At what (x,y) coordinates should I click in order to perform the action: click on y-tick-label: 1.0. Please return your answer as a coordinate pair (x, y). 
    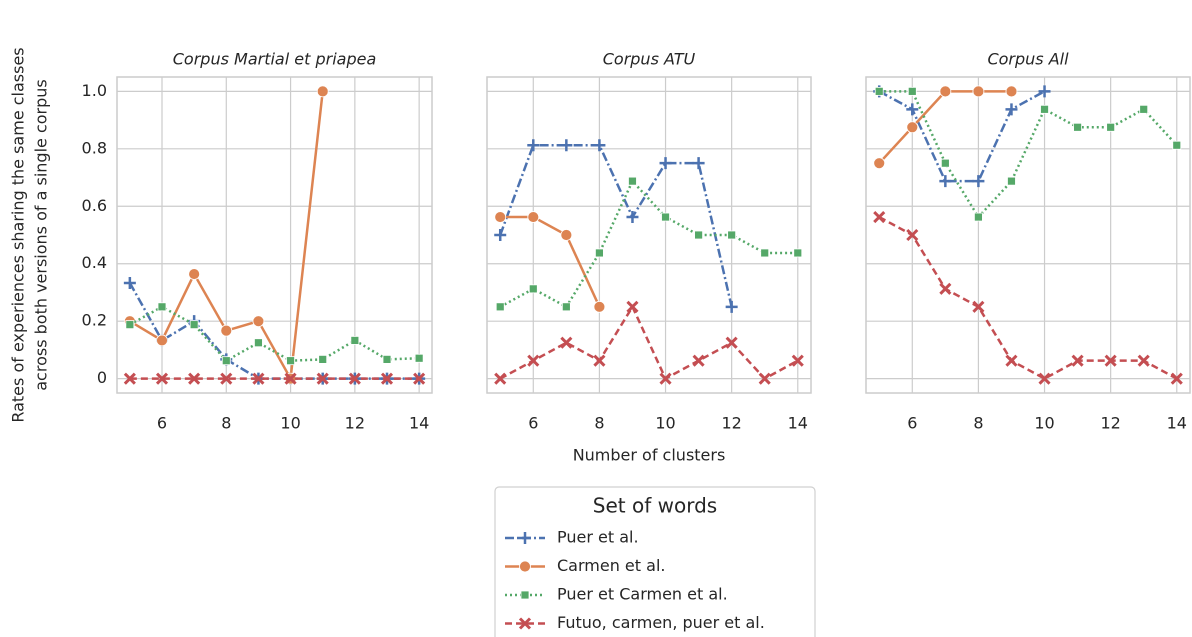
    Looking at the image, I should click on (94, 90).